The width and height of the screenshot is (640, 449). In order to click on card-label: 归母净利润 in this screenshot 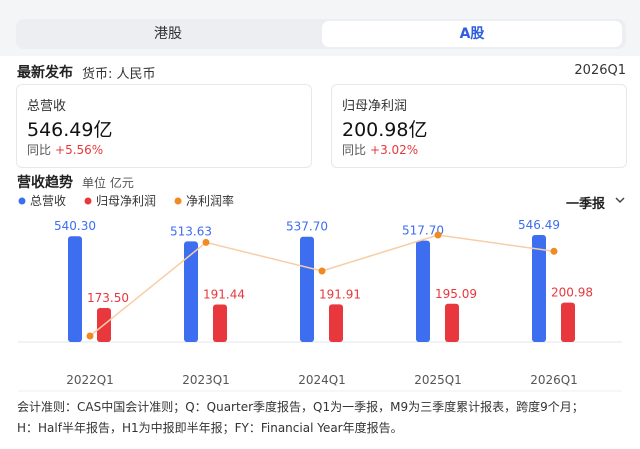, I will do `click(375, 106)`.